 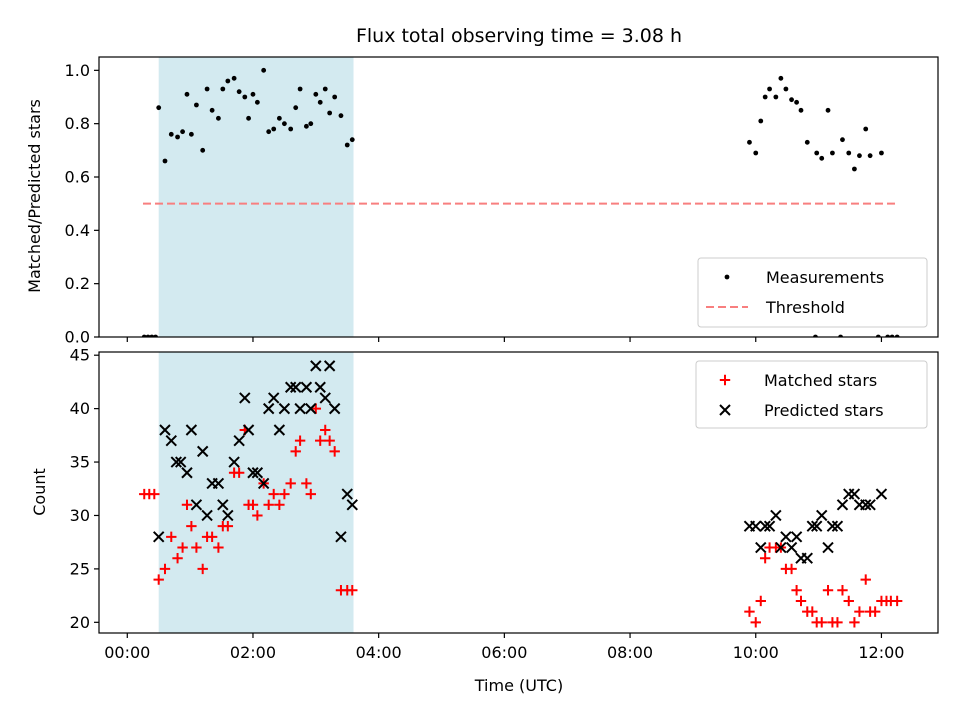 I want to click on y-tick-label: 0.0, so click(x=77, y=337).